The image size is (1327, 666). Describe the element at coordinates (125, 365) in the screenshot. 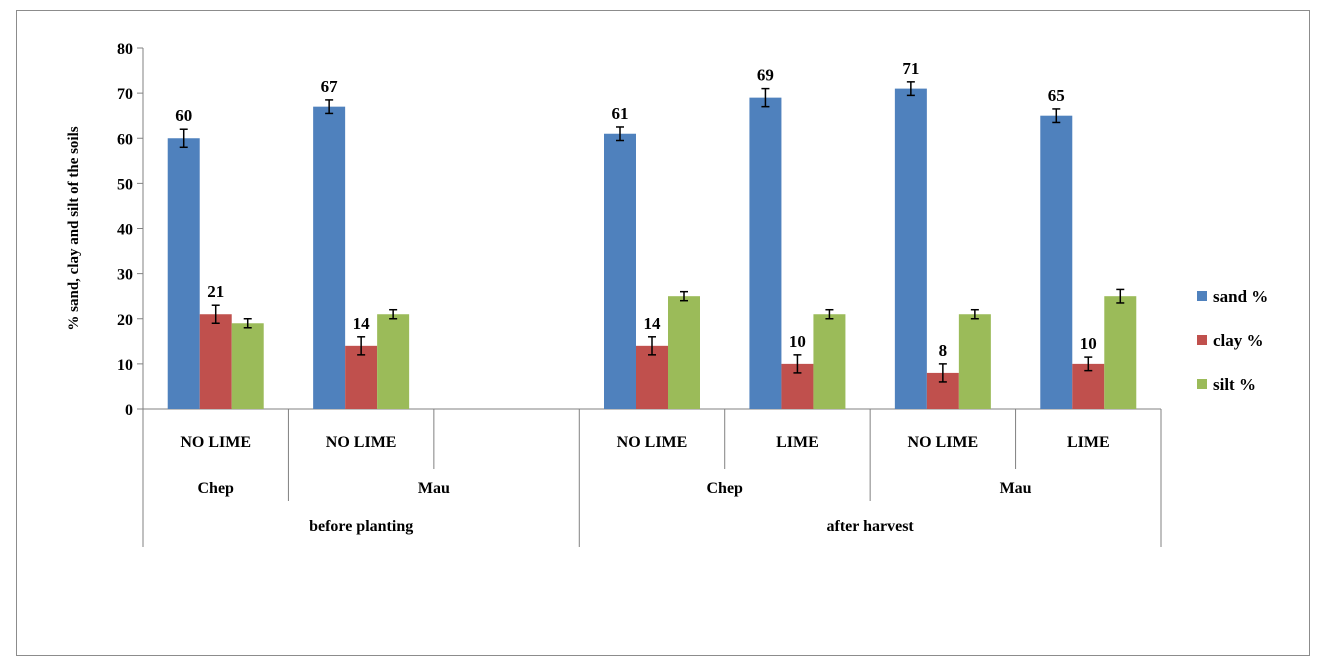

I see `y-tick-label: 10` at that location.